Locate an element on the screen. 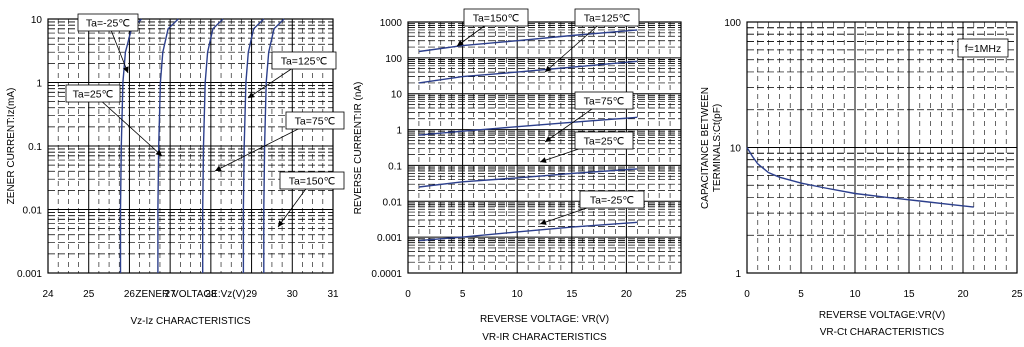  y-axis-label-line: TERMINALS:Ct(pF) is located at coordinates (717, 148).